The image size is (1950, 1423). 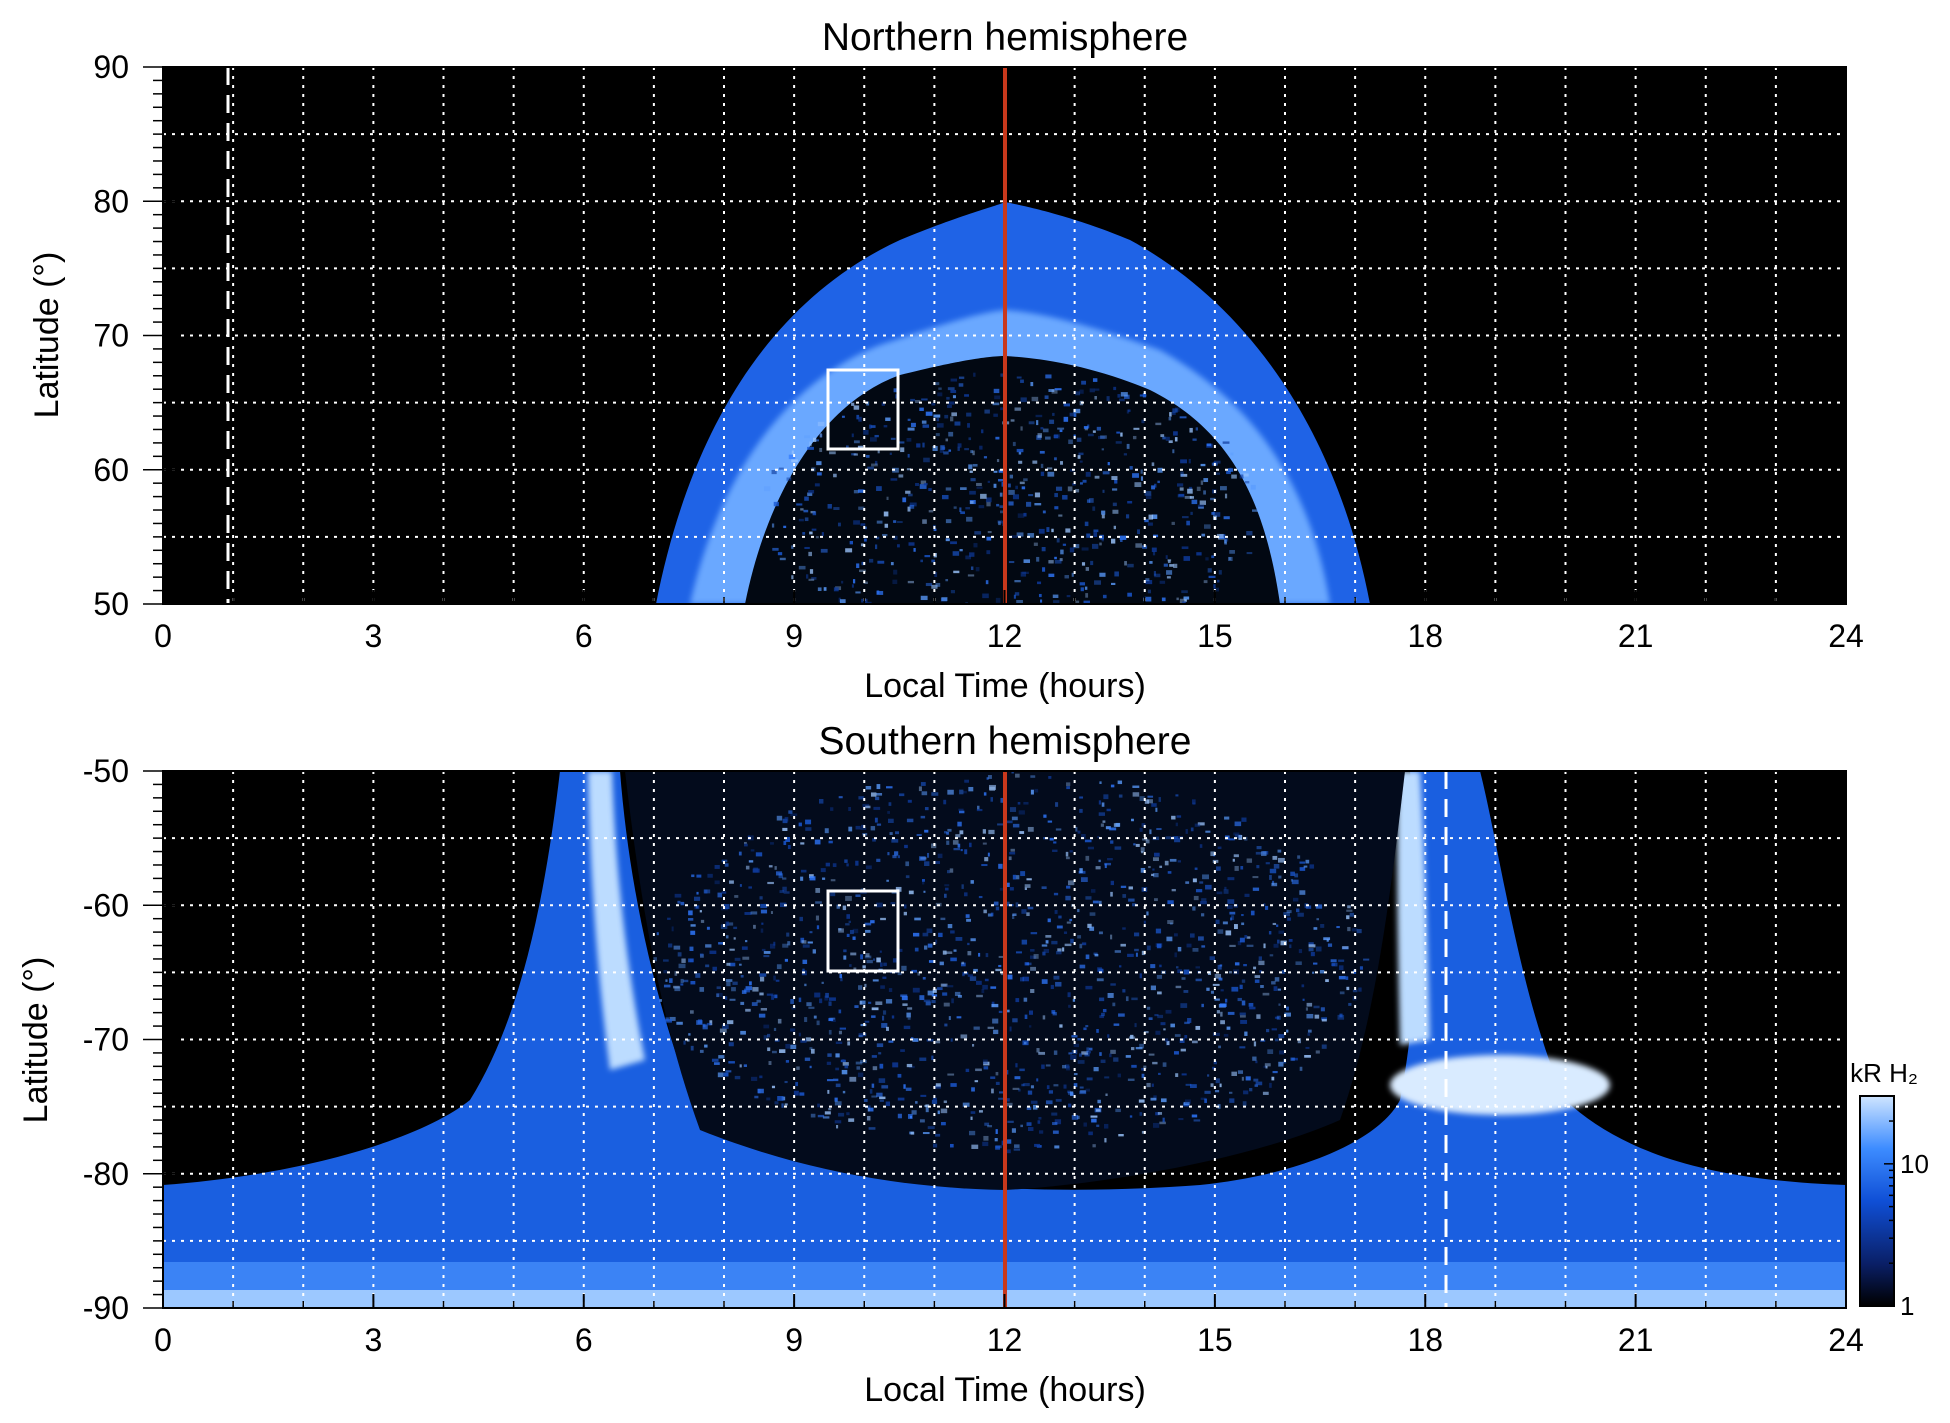 What do you see at coordinates (1914, 1164) in the screenshot?
I see `colorbar-tick-label: 10` at bounding box center [1914, 1164].